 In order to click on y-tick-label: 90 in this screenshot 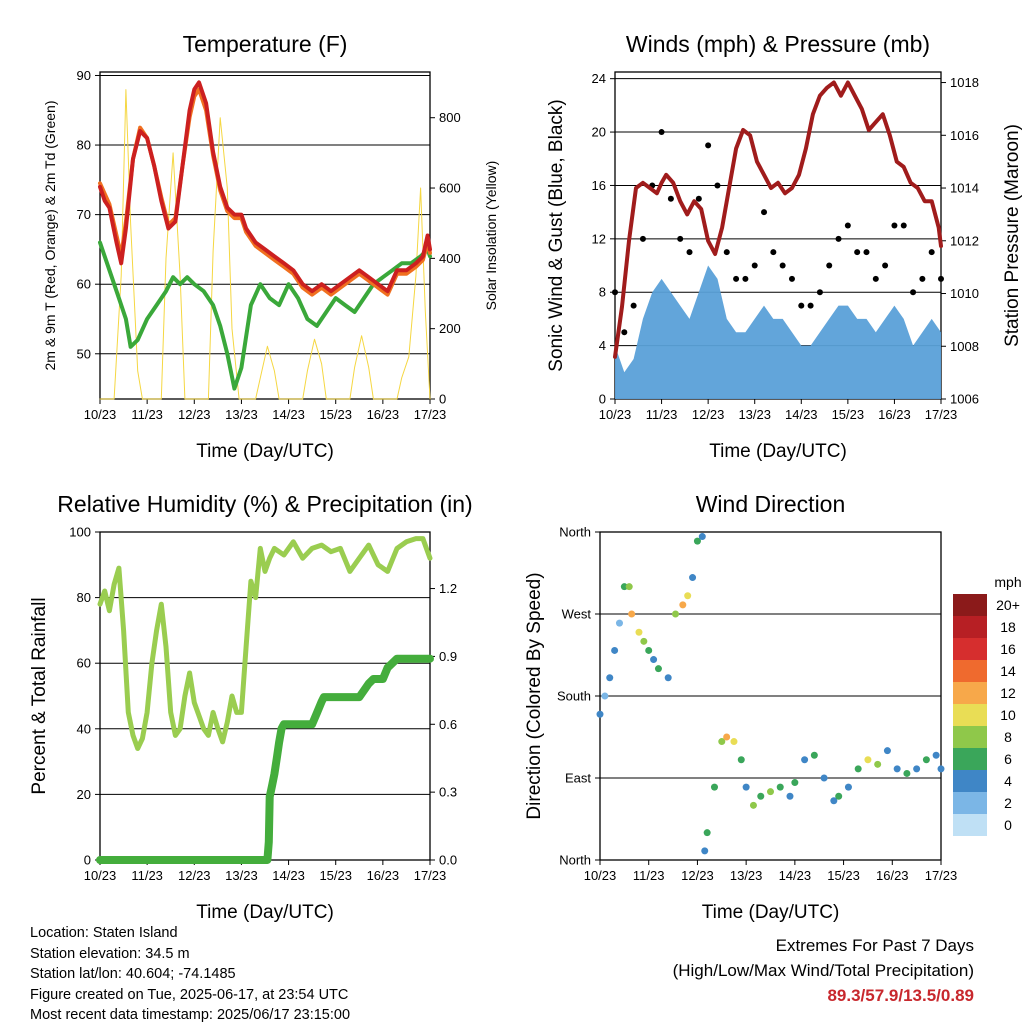, I will do `click(84, 75)`.